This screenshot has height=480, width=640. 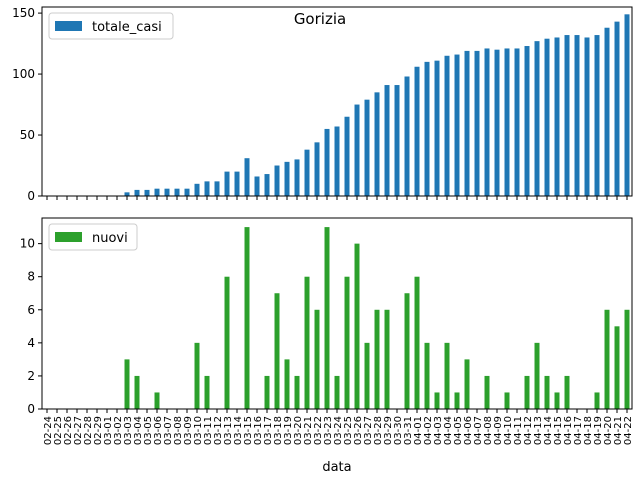 What do you see at coordinates (98, 430) in the screenshot?
I see `x-tick-label-02-29: 02-29` at bounding box center [98, 430].